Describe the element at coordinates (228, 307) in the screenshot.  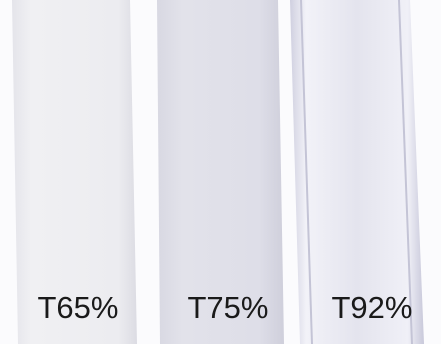
I see `label: T75%` at that location.